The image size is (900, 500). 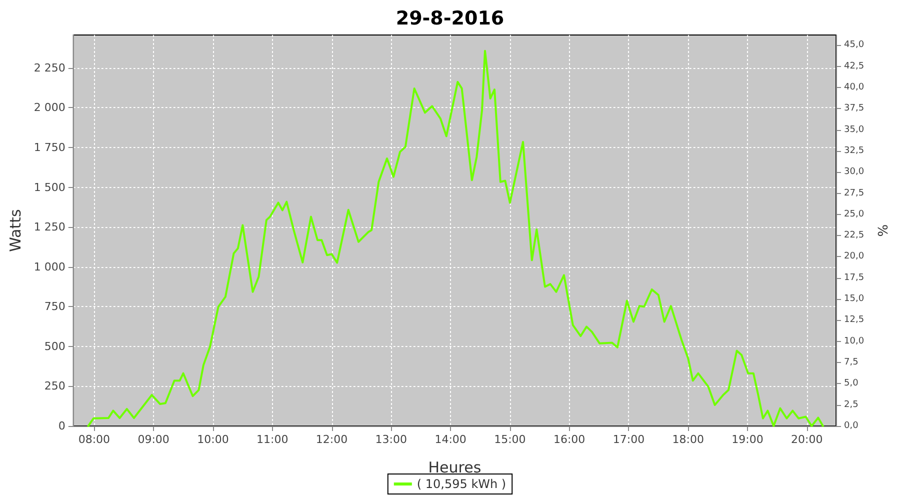 I want to click on x-tick-label: 12:00, so click(x=332, y=439).